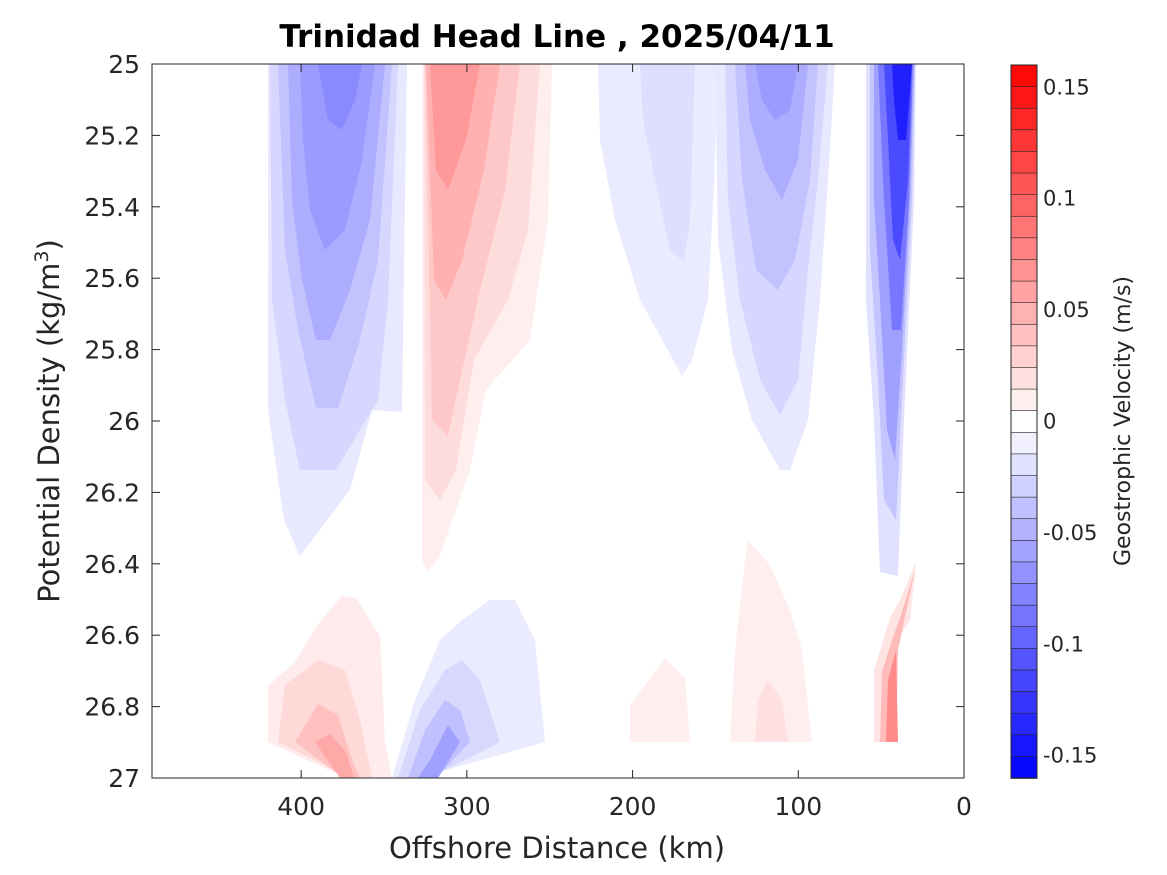  I want to click on contour-deep-pos-inner-l2, so click(771, 711).